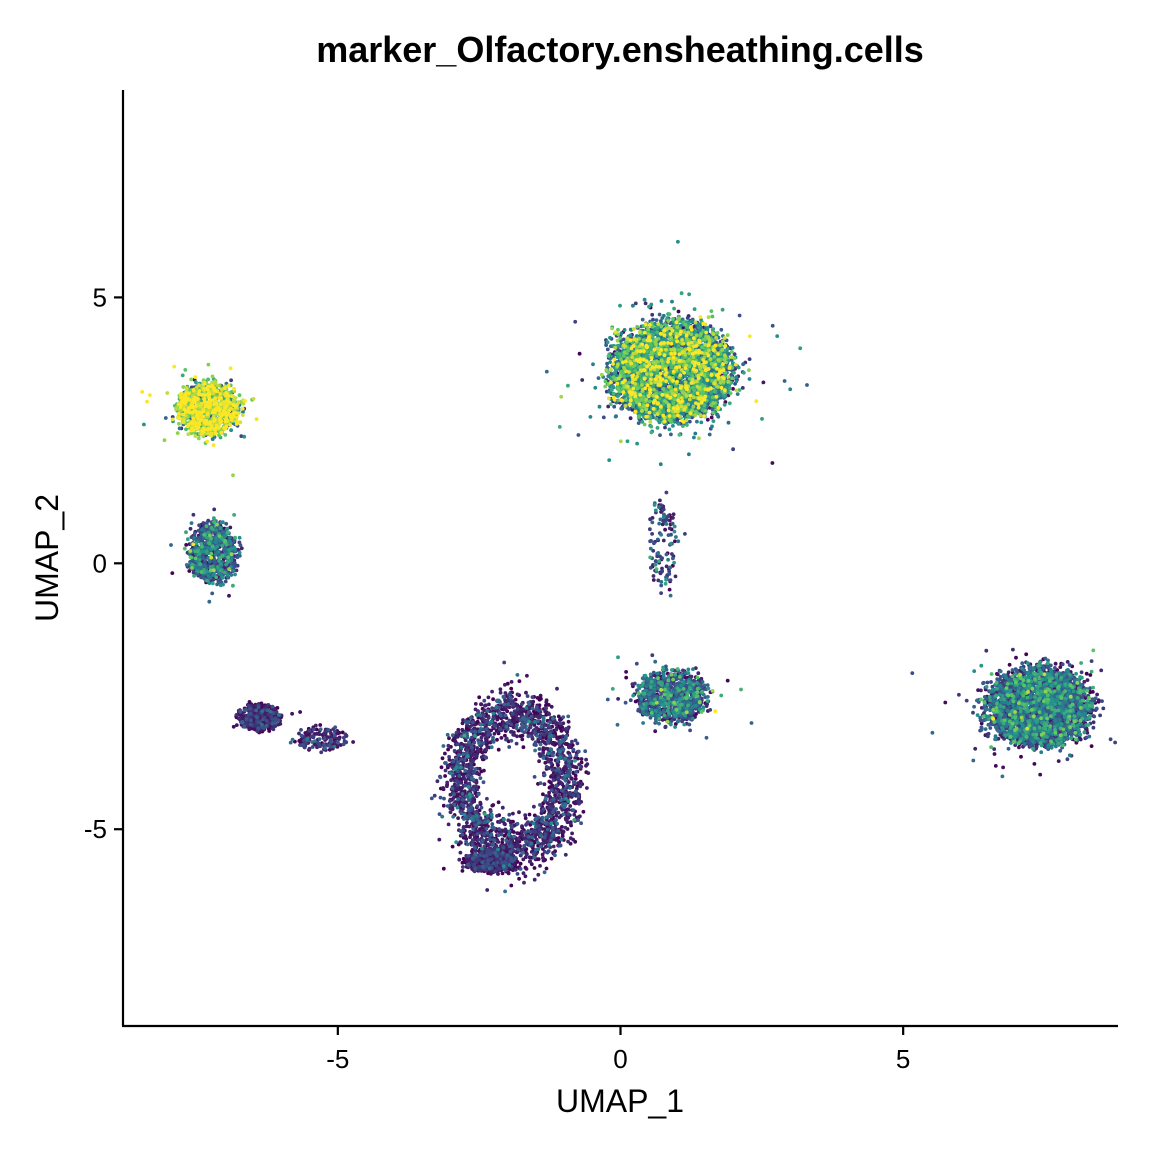 The width and height of the screenshot is (1152, 1152). What do you see at coordinates (620, 49) in the screenshot?
I see `chart-title: marker_Olfactory.ensheathing.cells` at bounding box center [620, 49].